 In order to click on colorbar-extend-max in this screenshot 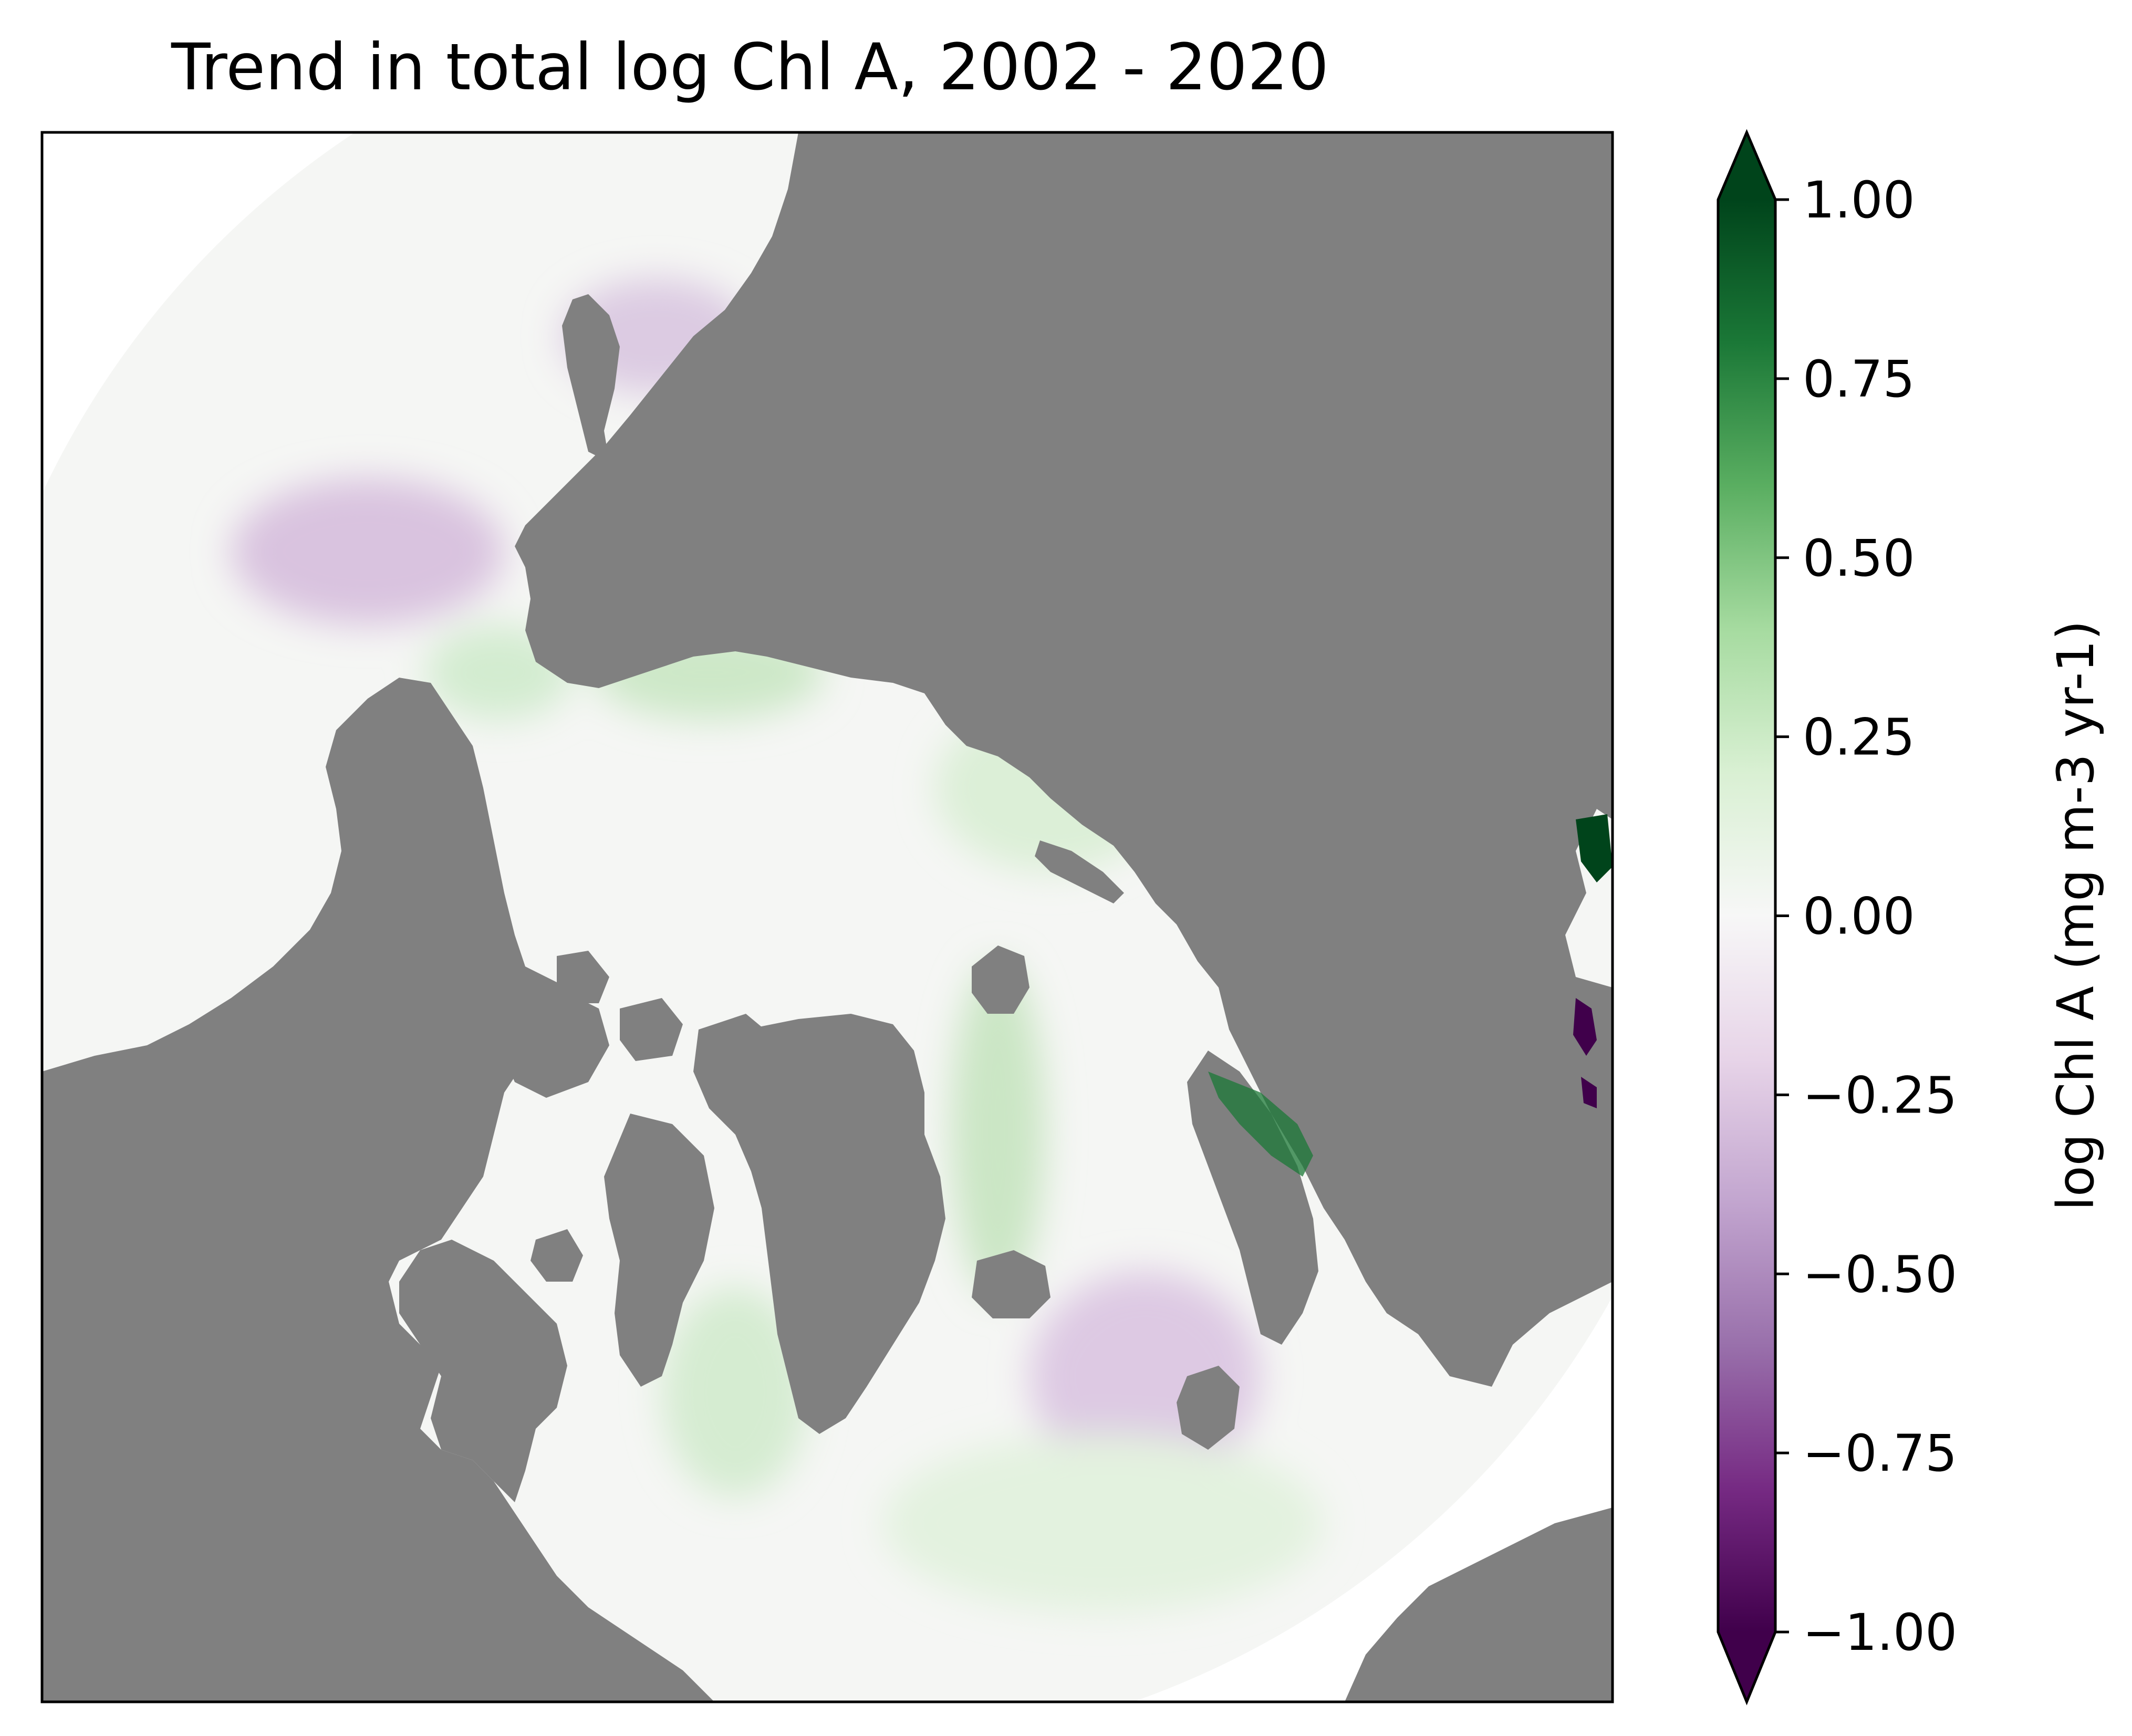, I will do `click(1747, 166)`.